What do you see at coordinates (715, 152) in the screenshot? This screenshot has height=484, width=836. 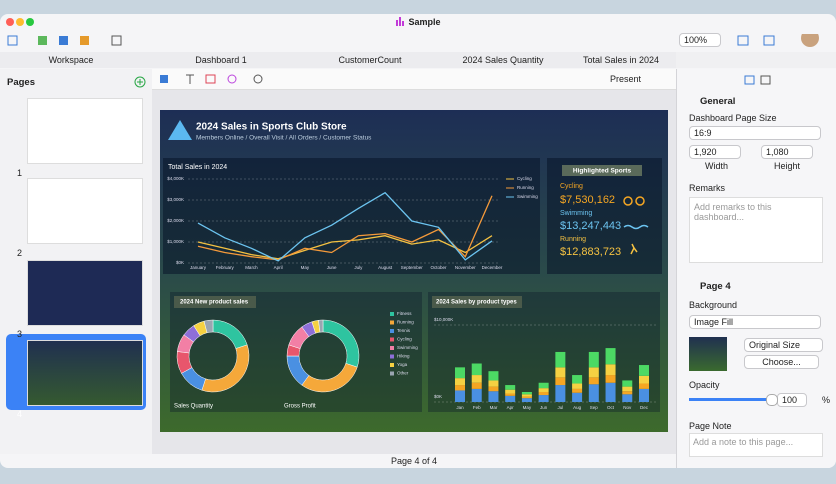 I see `width-input: 1,920` at bounding box center [715, 152].